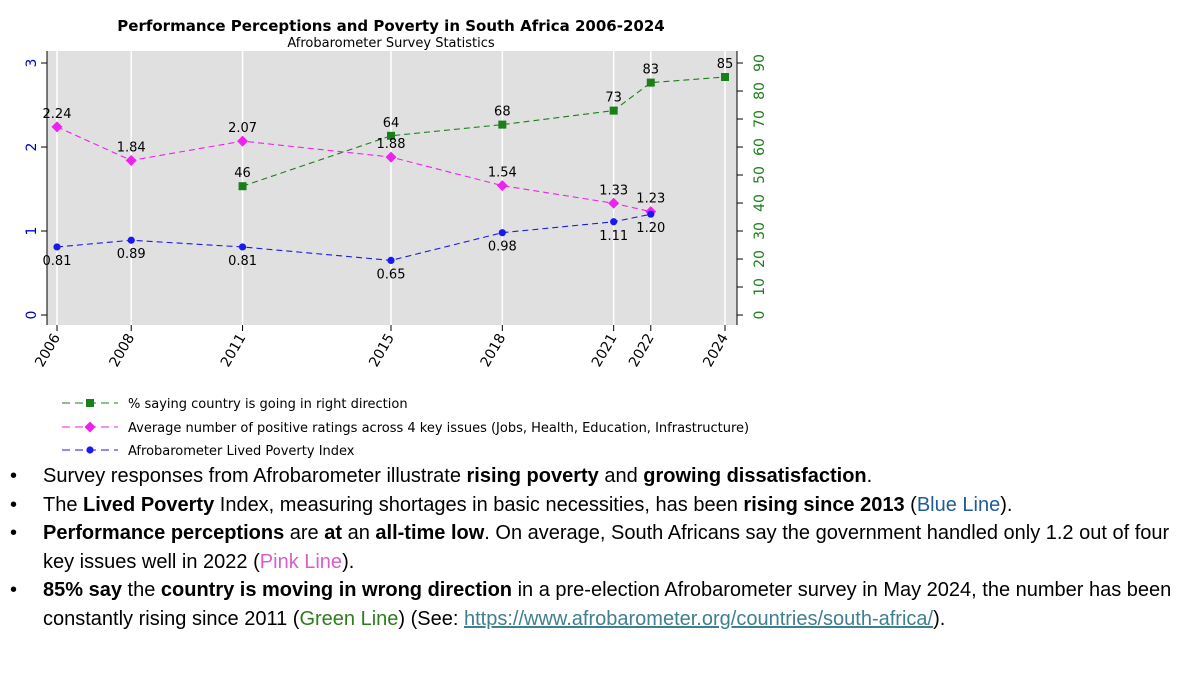 The width and height of the screenshot is (1200, 675). Describe the element at coordinates (642, 350) in the screenshot. I see `x-tick-label: 2022` at that location.